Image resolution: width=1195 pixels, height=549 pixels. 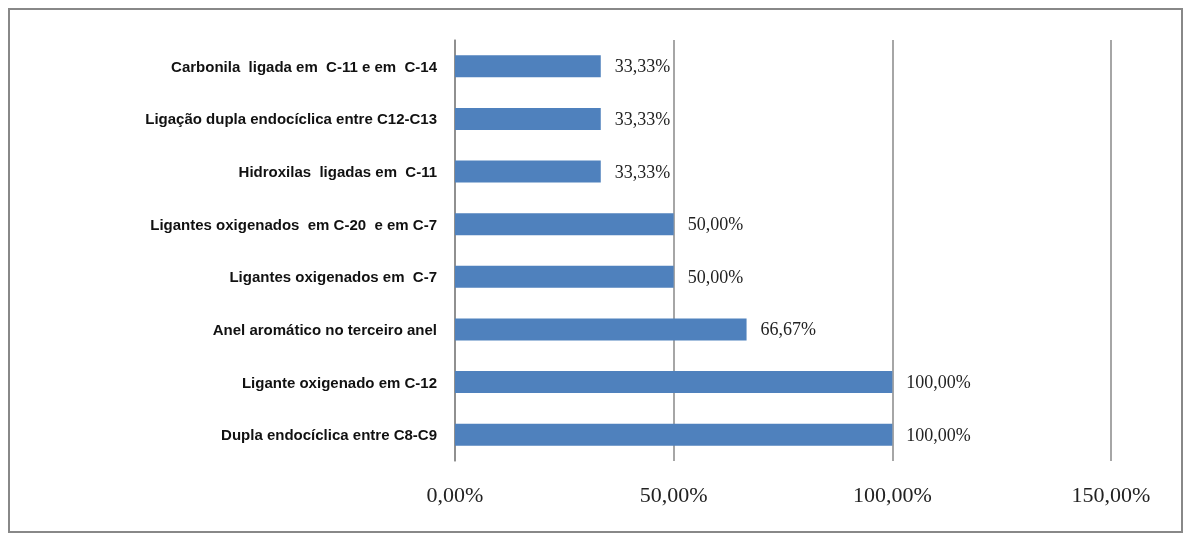 I want to click on y-tick-label: Hidroxilas ligadas em C-11, so click(x=337, y=172).